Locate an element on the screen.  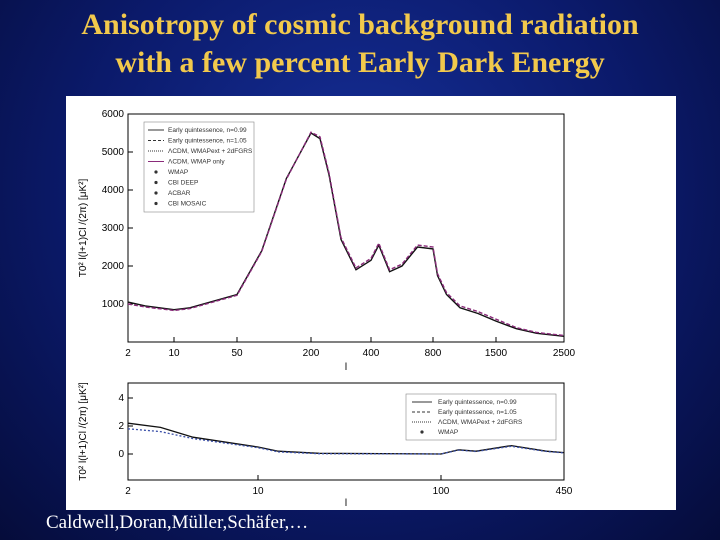
panel1-legend-entry: WMAP is located at coordinates (178, 172).